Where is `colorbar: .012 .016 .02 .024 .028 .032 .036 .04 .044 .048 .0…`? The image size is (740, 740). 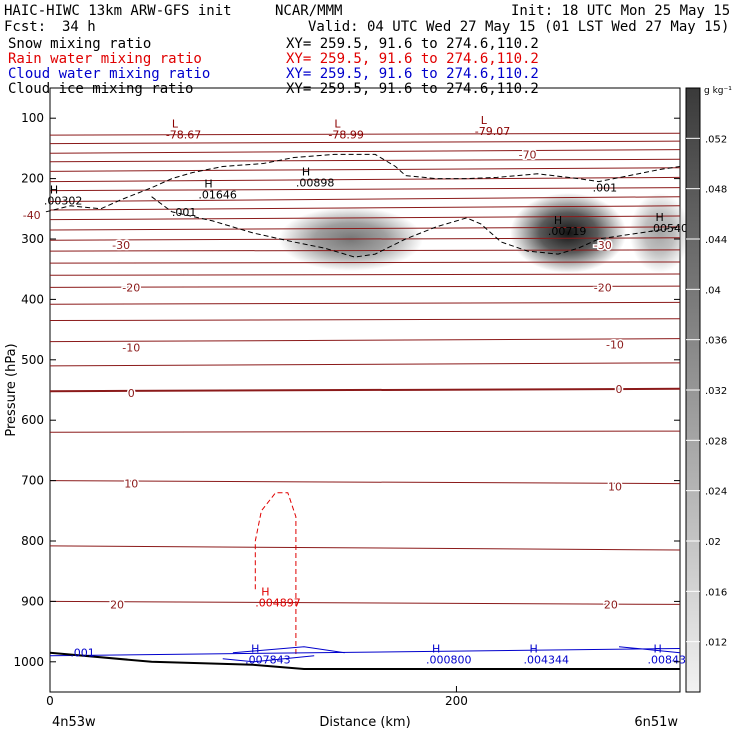 colorbar: .012 .016 .02 .024 .028 .032 .036 .04 .044 .048 .0… is located at coordinates (708, 389).